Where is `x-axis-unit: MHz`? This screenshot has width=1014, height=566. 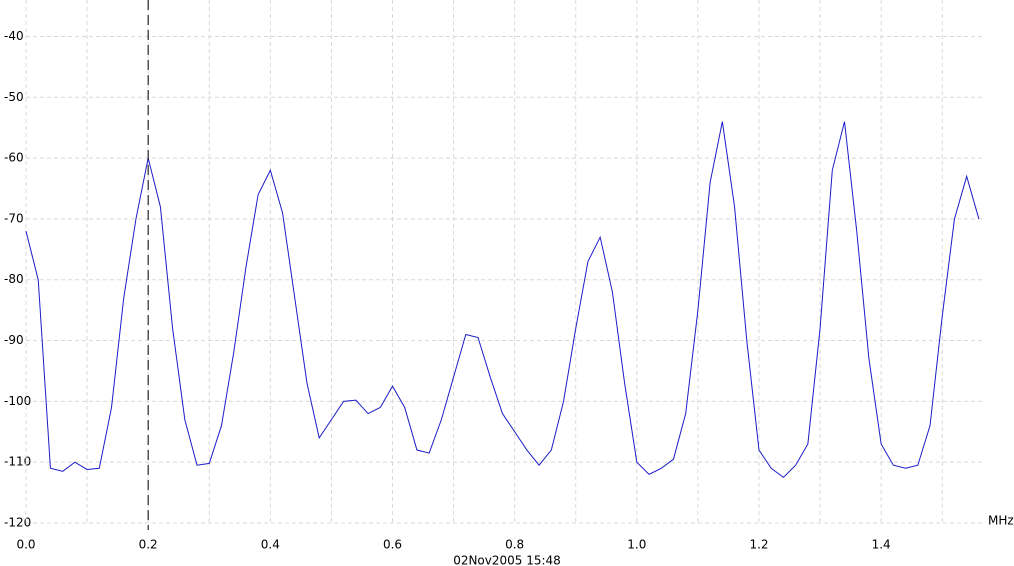 x-axis-unit: MHz is located at coordinates (1001, 521).